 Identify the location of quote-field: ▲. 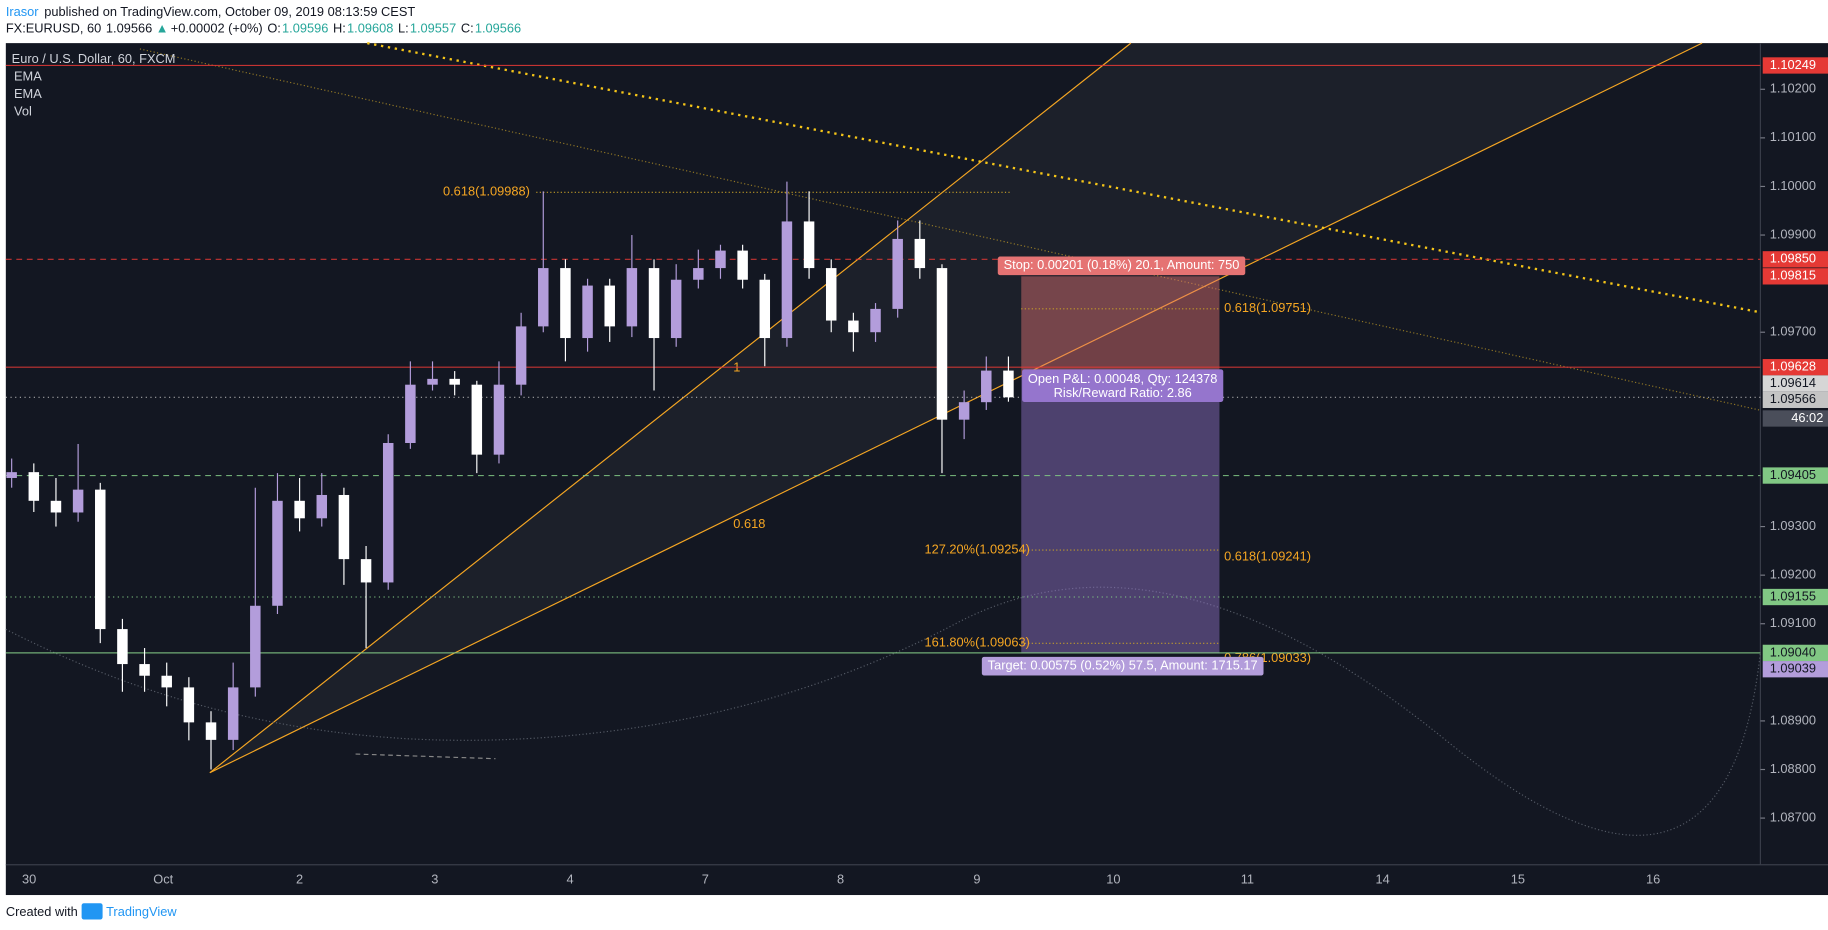
(162, 28).